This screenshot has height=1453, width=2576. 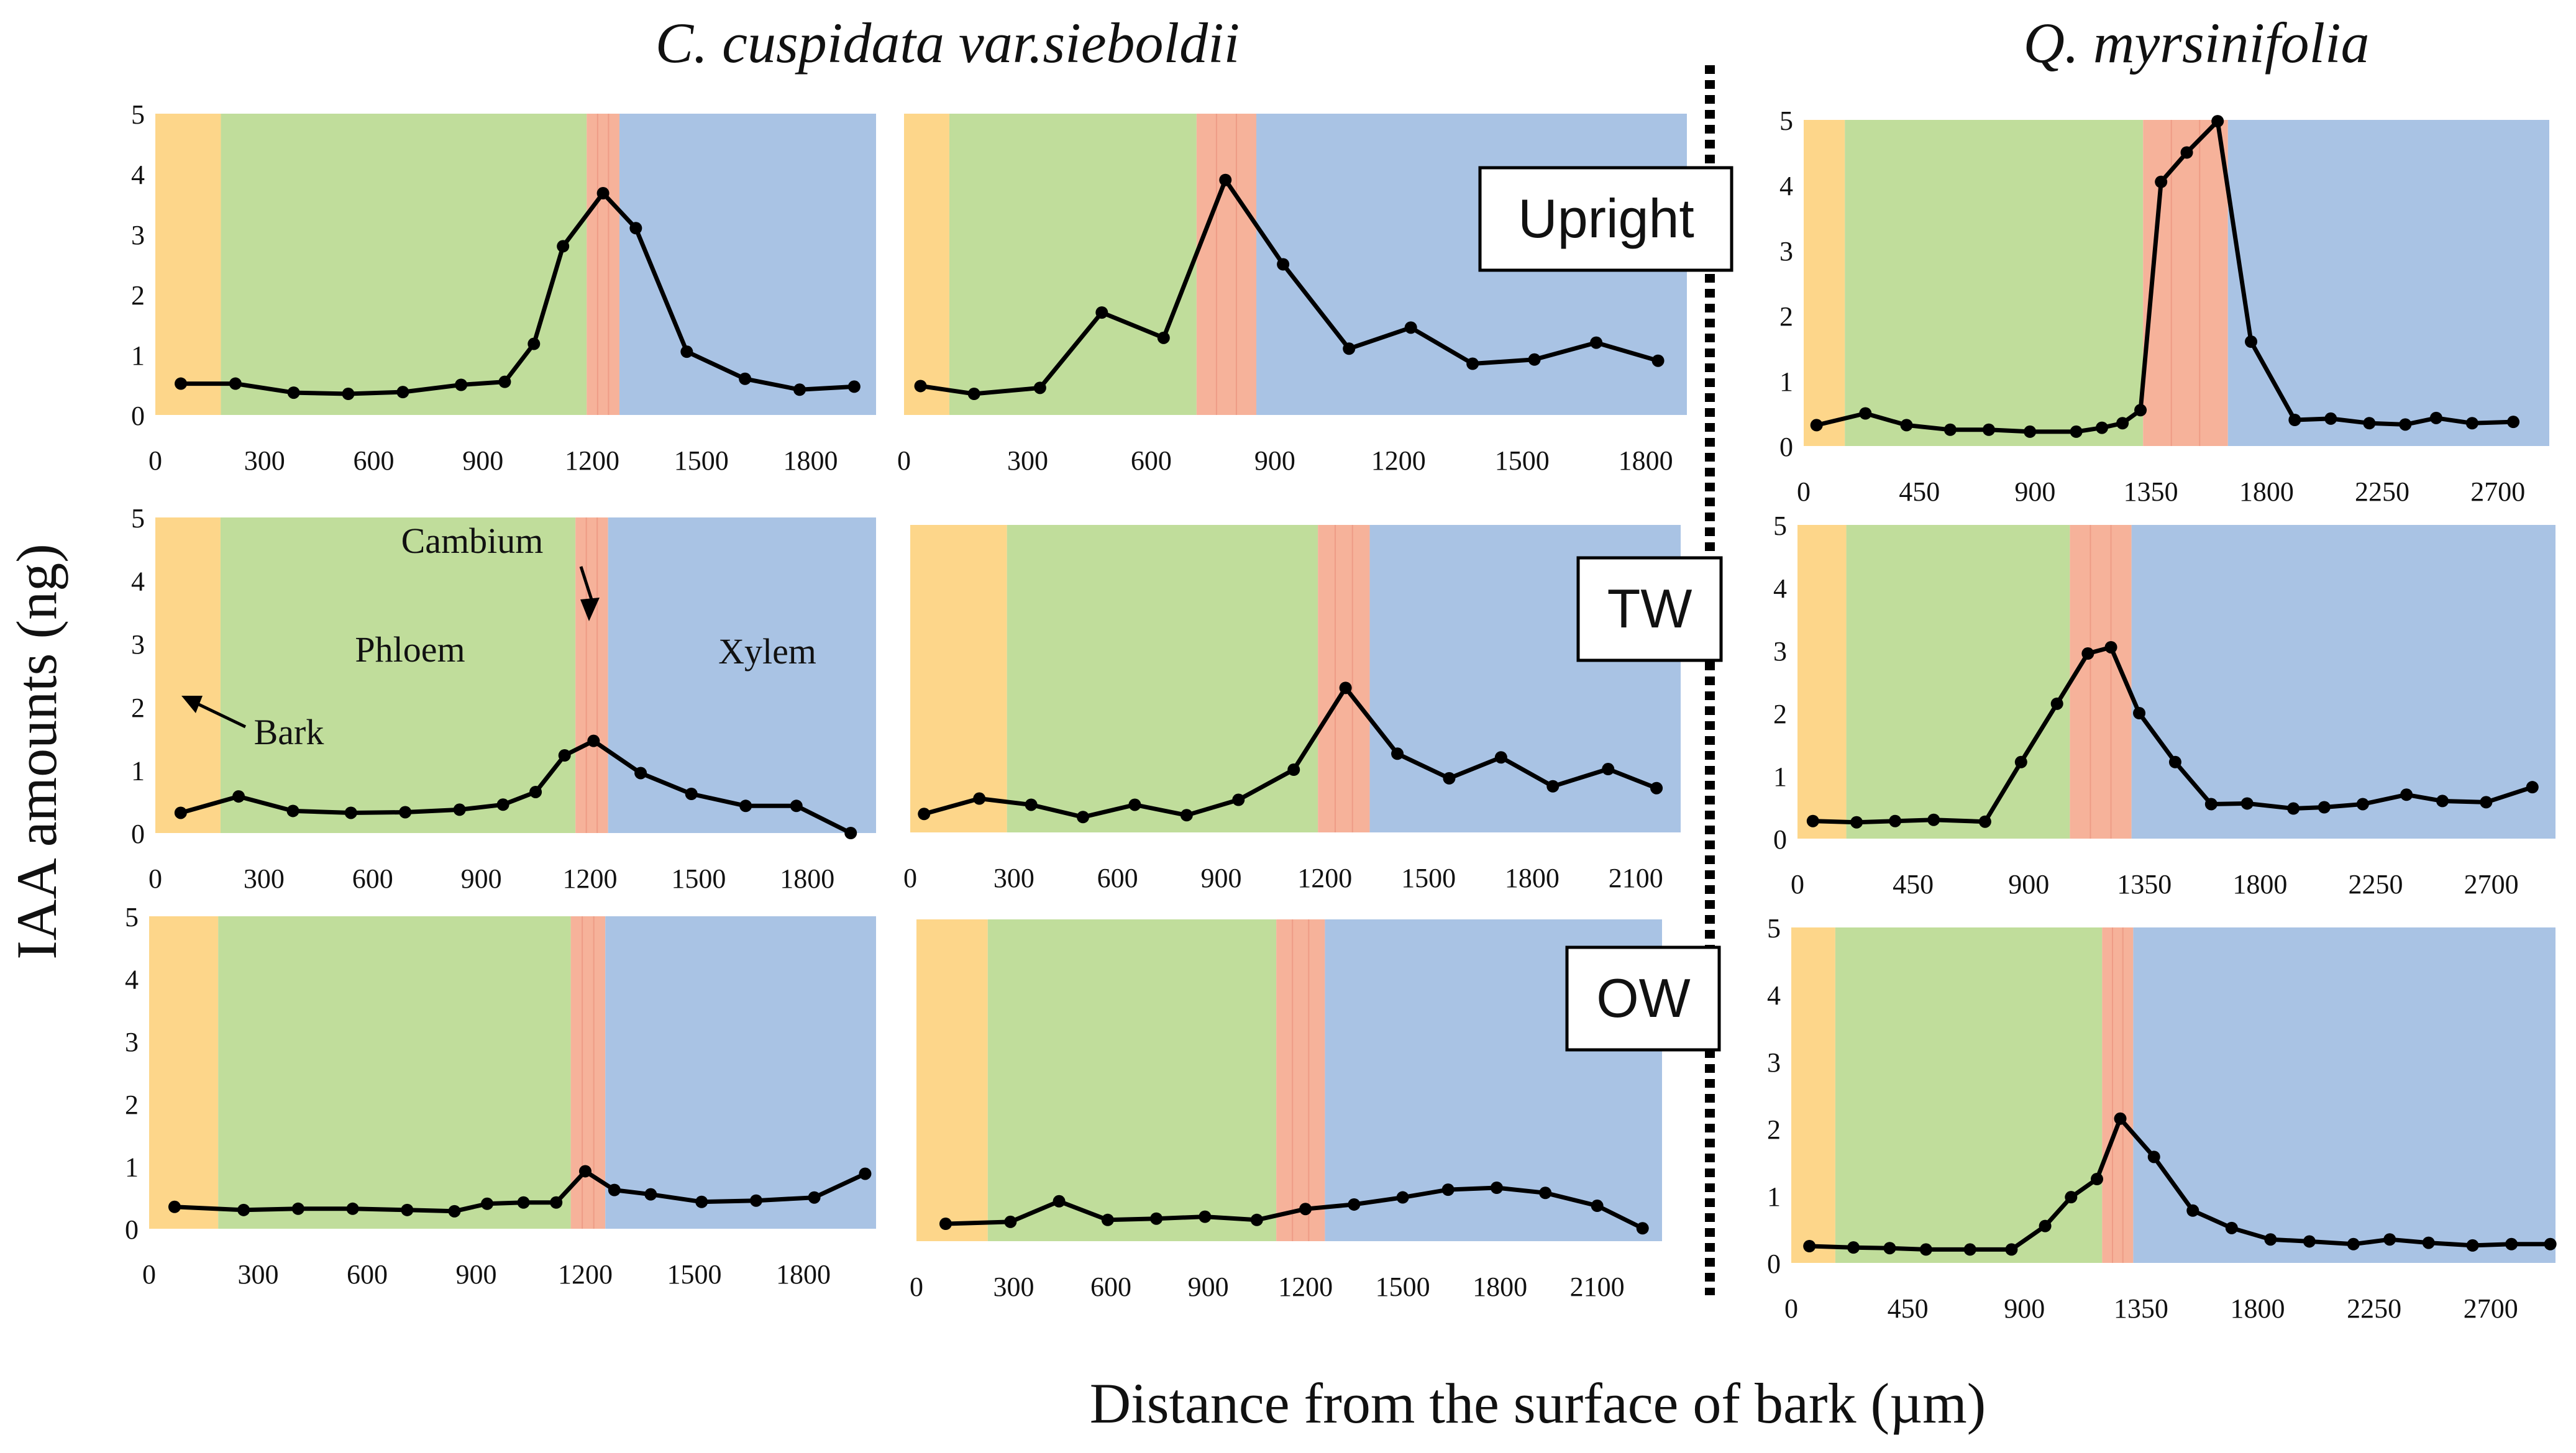 I want to click on iaa-series-line, so click(x=520, y=1191).